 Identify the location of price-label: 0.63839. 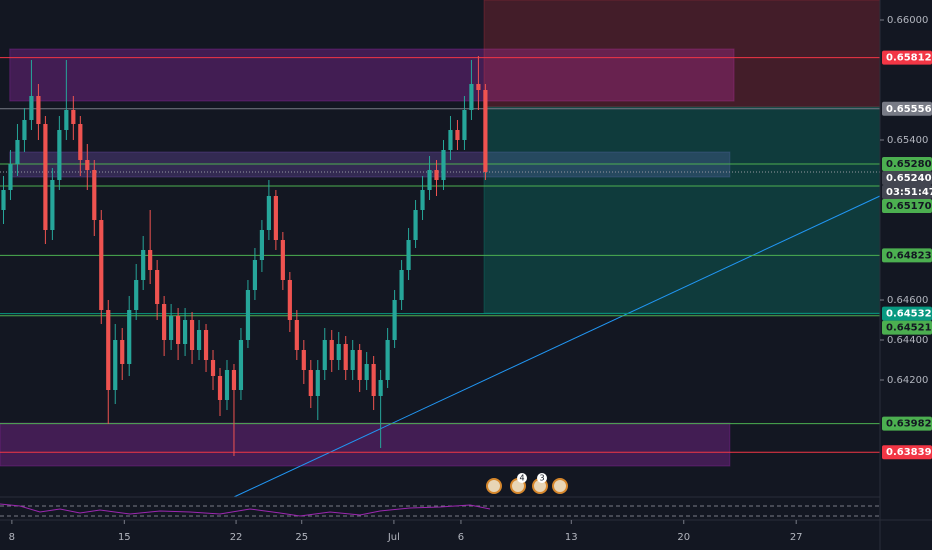
(909, 452).